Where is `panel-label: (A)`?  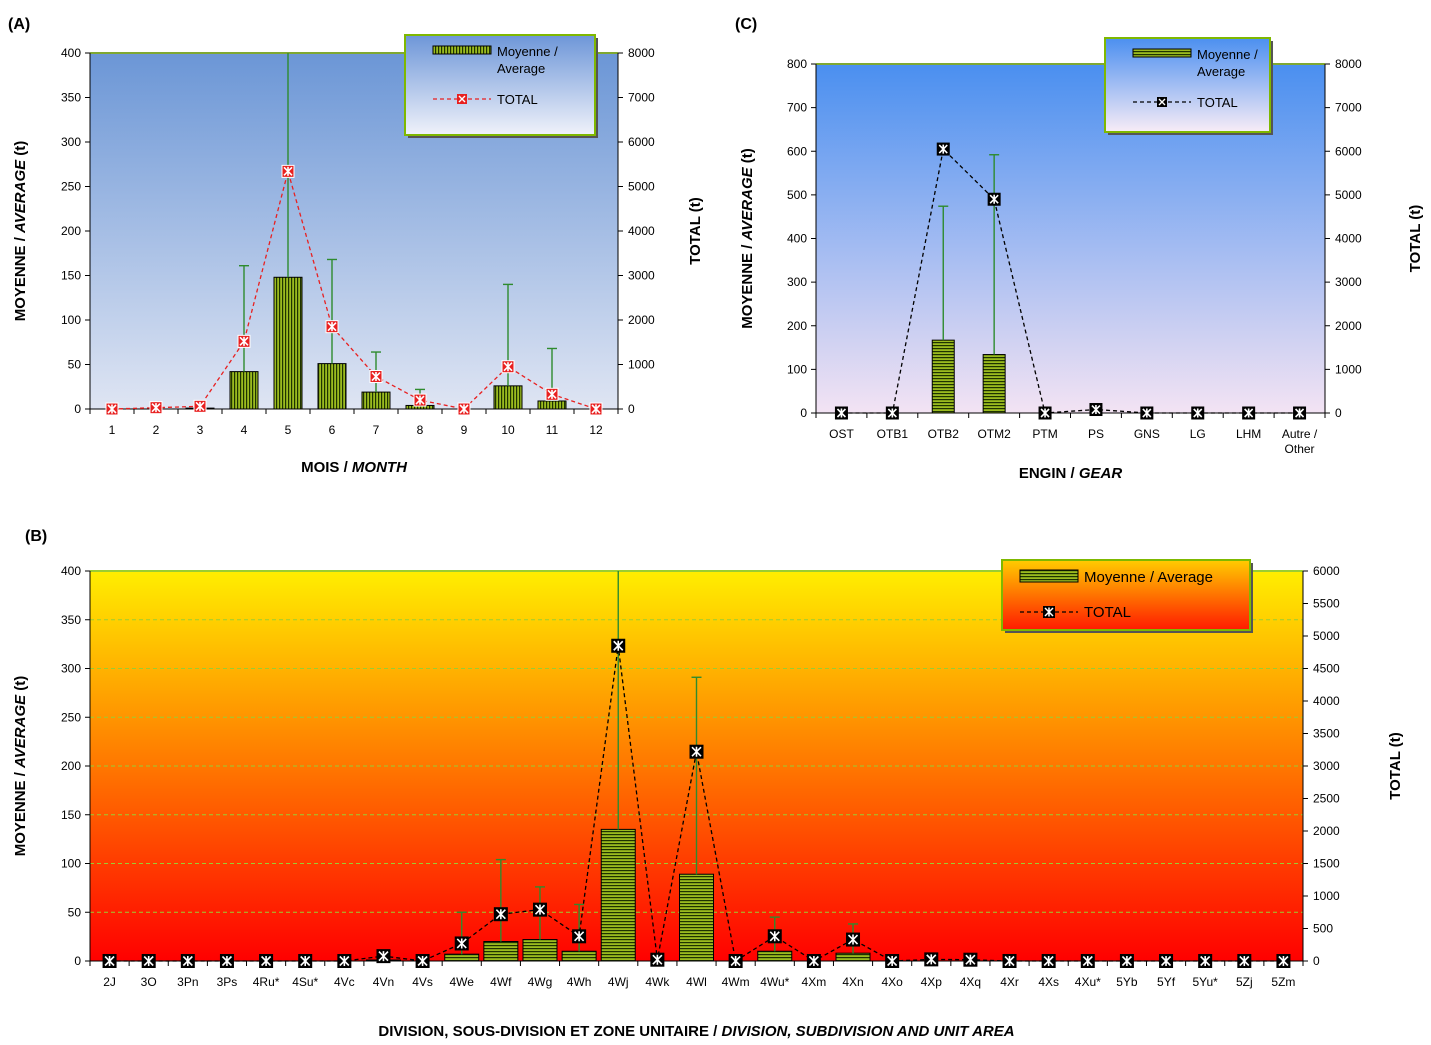 panel-label: (A) is located at coordinates (19, 24).